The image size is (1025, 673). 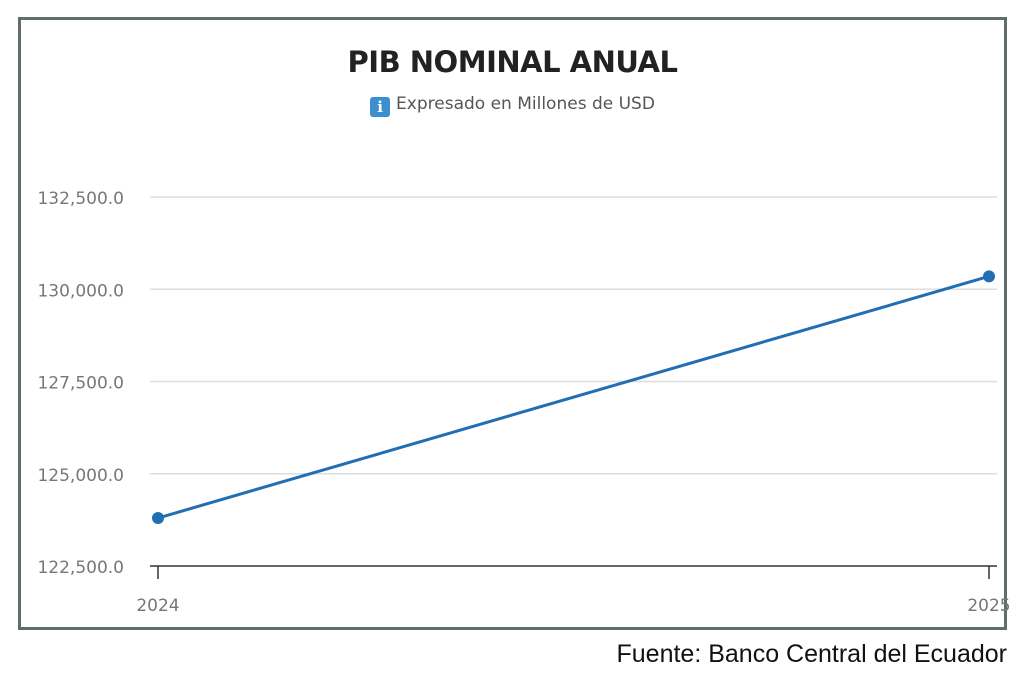 I want to click on info-icon: i, so click(x=380, y=107).